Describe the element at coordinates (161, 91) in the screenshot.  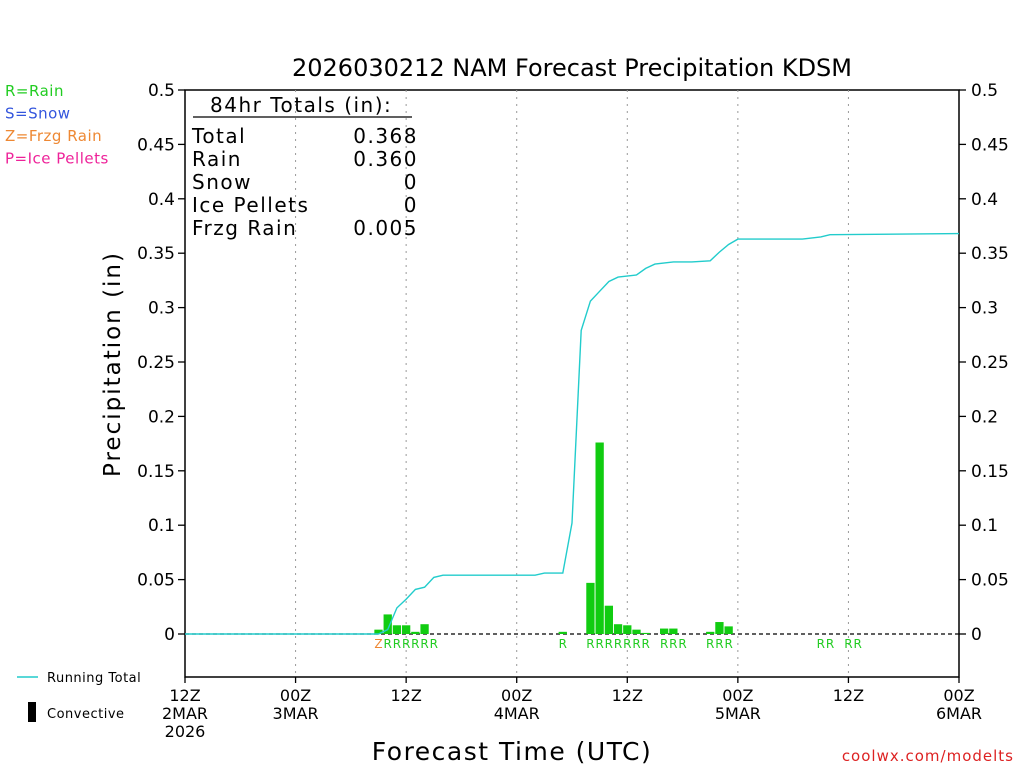
I see `y-tick-label: 0.5` at that location.